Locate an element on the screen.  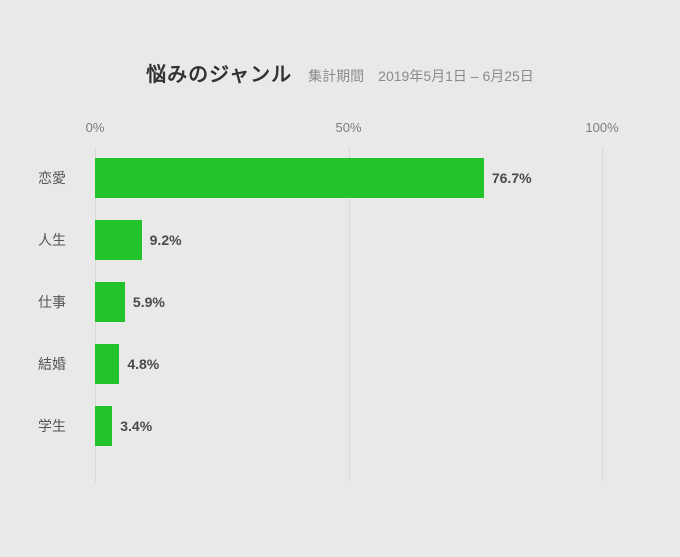
chart-row: 学生 3.4% is located at coordinates (320, 426).